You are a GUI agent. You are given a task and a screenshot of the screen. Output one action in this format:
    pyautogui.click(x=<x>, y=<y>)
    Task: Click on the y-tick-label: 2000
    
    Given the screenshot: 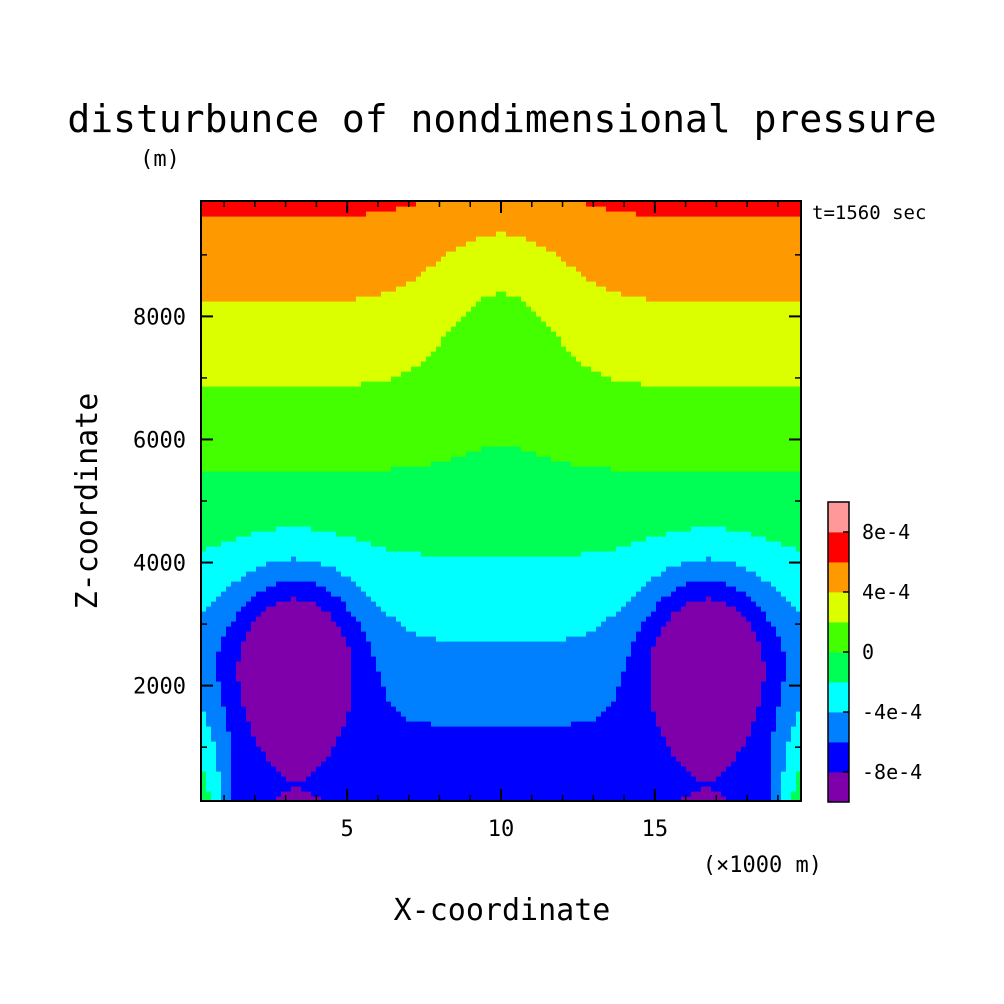 What is the action you would take?
    pyautogui.click(x=159, y=687)
    